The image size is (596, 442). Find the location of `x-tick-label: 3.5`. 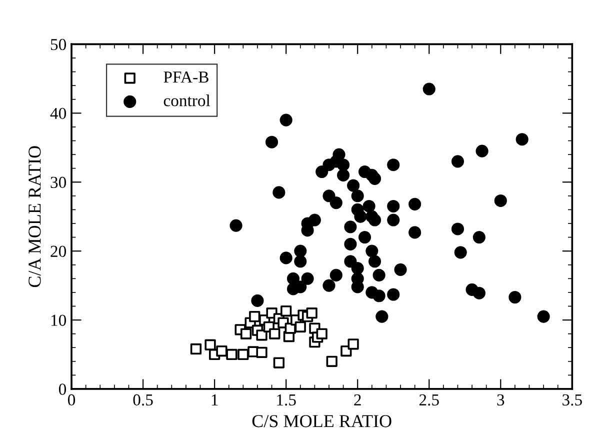

x-tick-label: 3.5 is located at coordinates (572, 400).